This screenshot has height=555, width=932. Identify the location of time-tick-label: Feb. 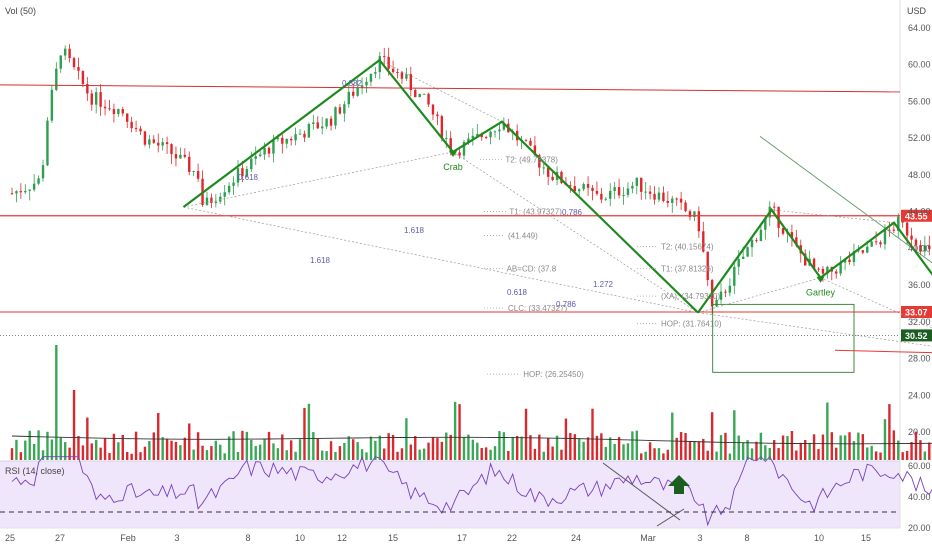
(128, 538).